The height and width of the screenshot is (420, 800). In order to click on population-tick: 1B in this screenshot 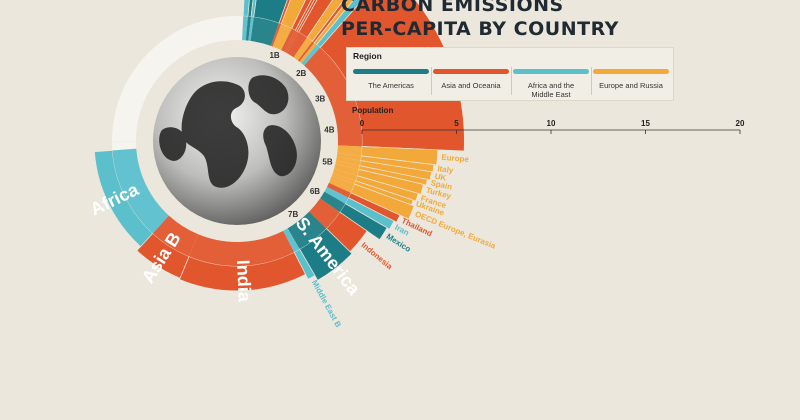, I will do `click(274, 55)`.